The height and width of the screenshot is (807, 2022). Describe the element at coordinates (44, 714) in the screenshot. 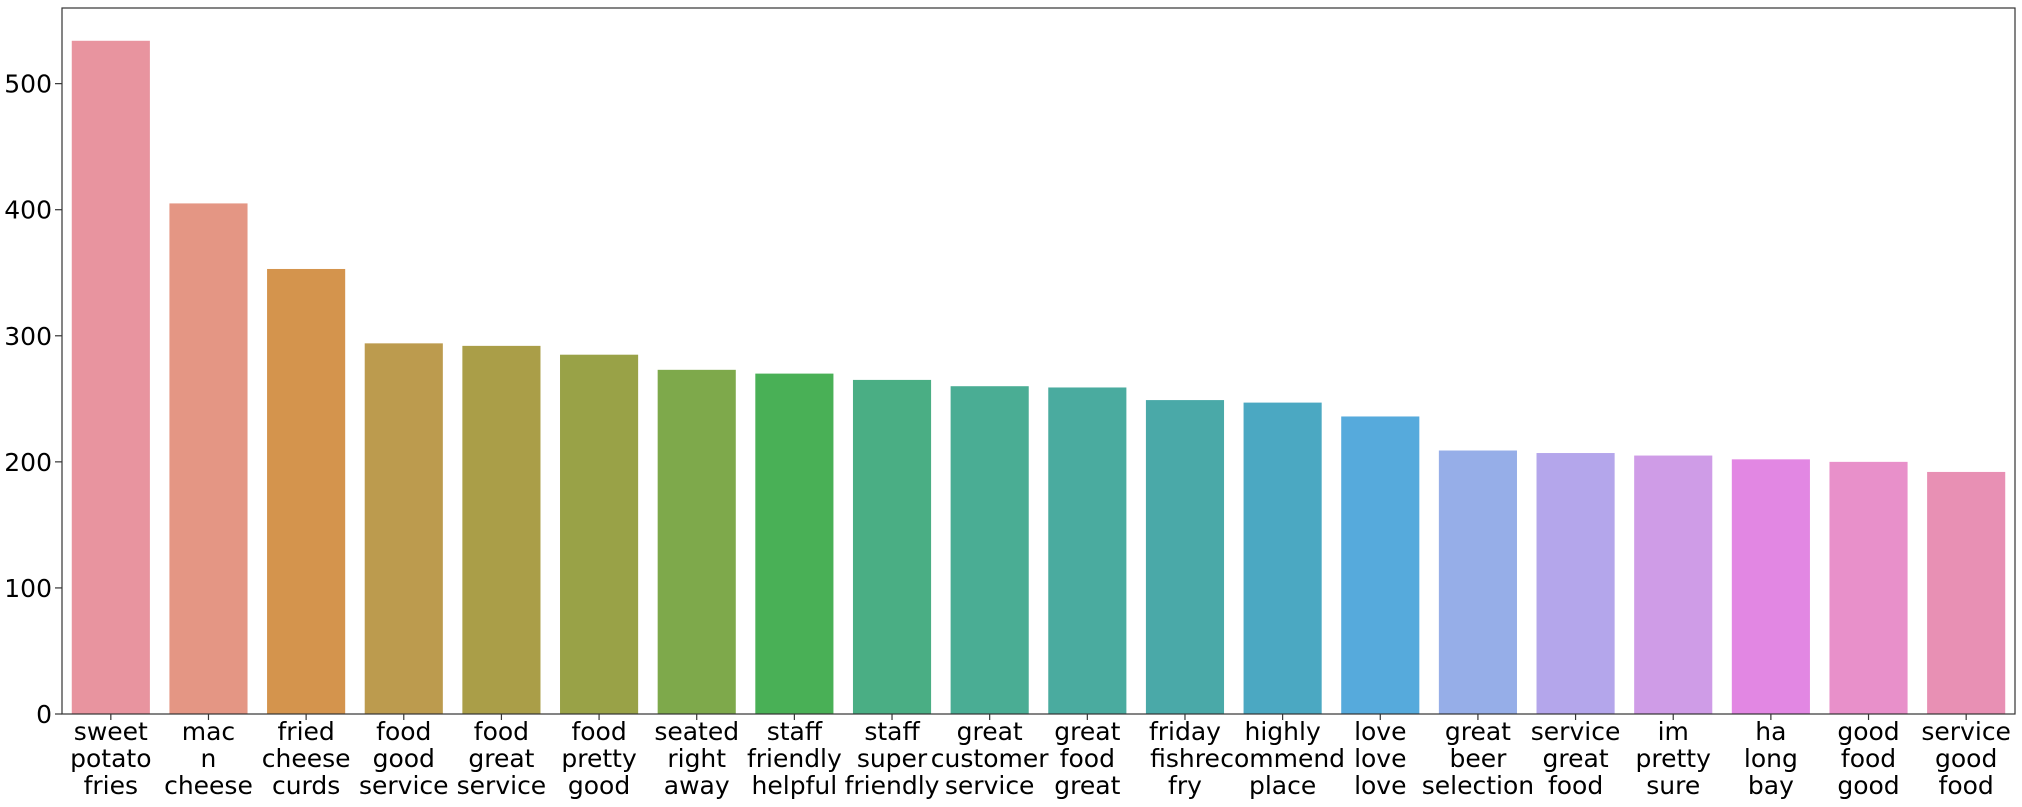

I see `y-tick-label: 0` at that location.